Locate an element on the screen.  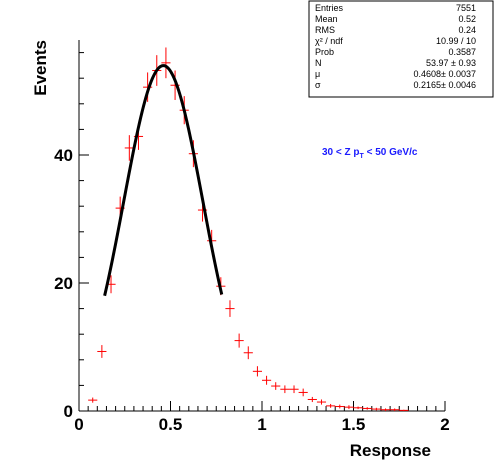
x-tick-label: 1.5 is located at coordinates (354, 424).